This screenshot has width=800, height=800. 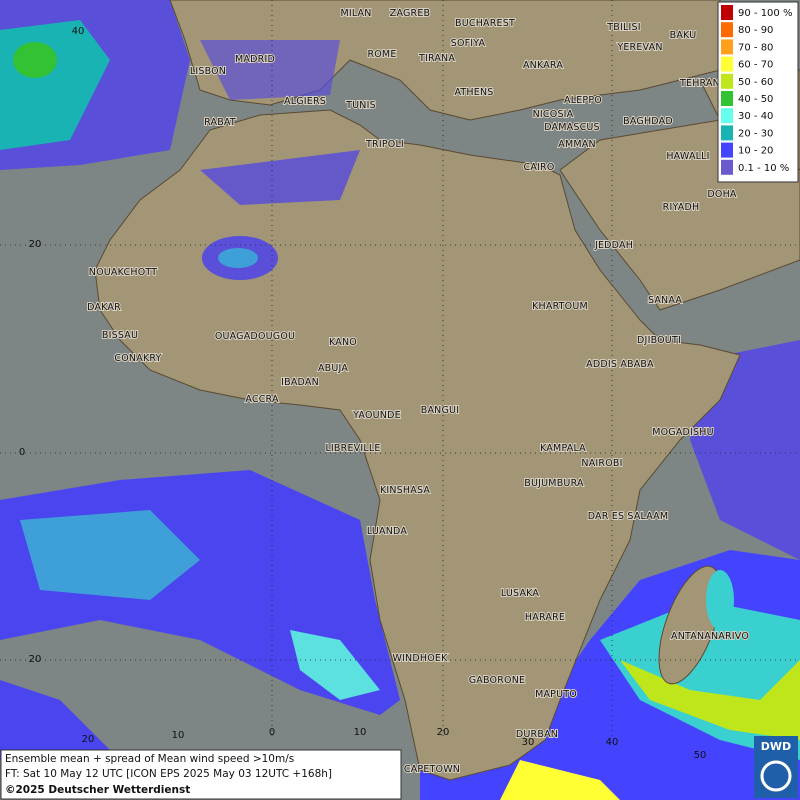 What do you see at coordinates (543, 65) in the screenshot?
I see `city-label: ANKARA` at bounding box center [543, 65].